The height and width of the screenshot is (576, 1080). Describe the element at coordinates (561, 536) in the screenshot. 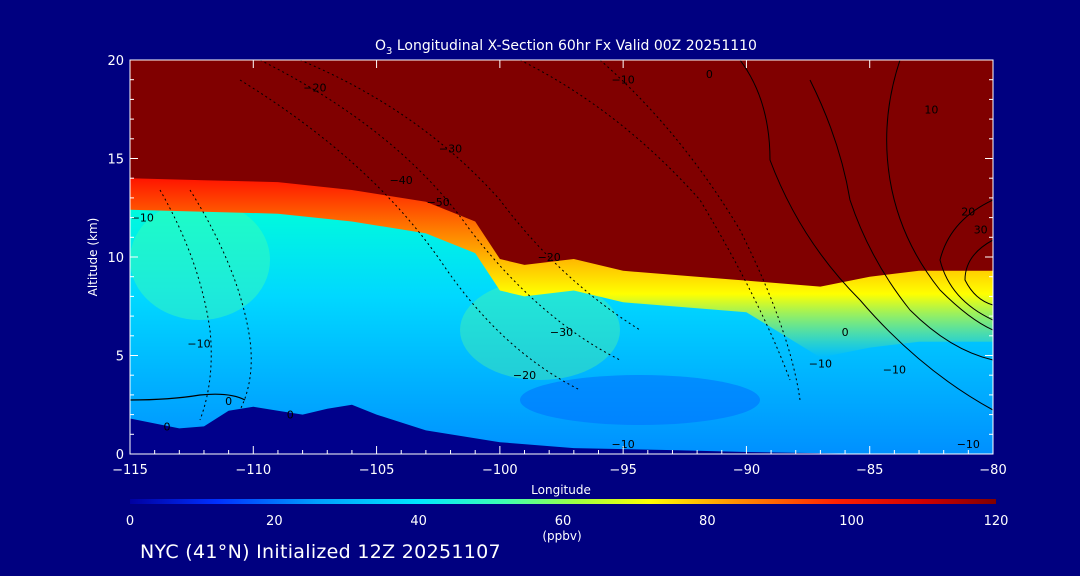

I see `colorbar-unit: (ppbv)` at that location.